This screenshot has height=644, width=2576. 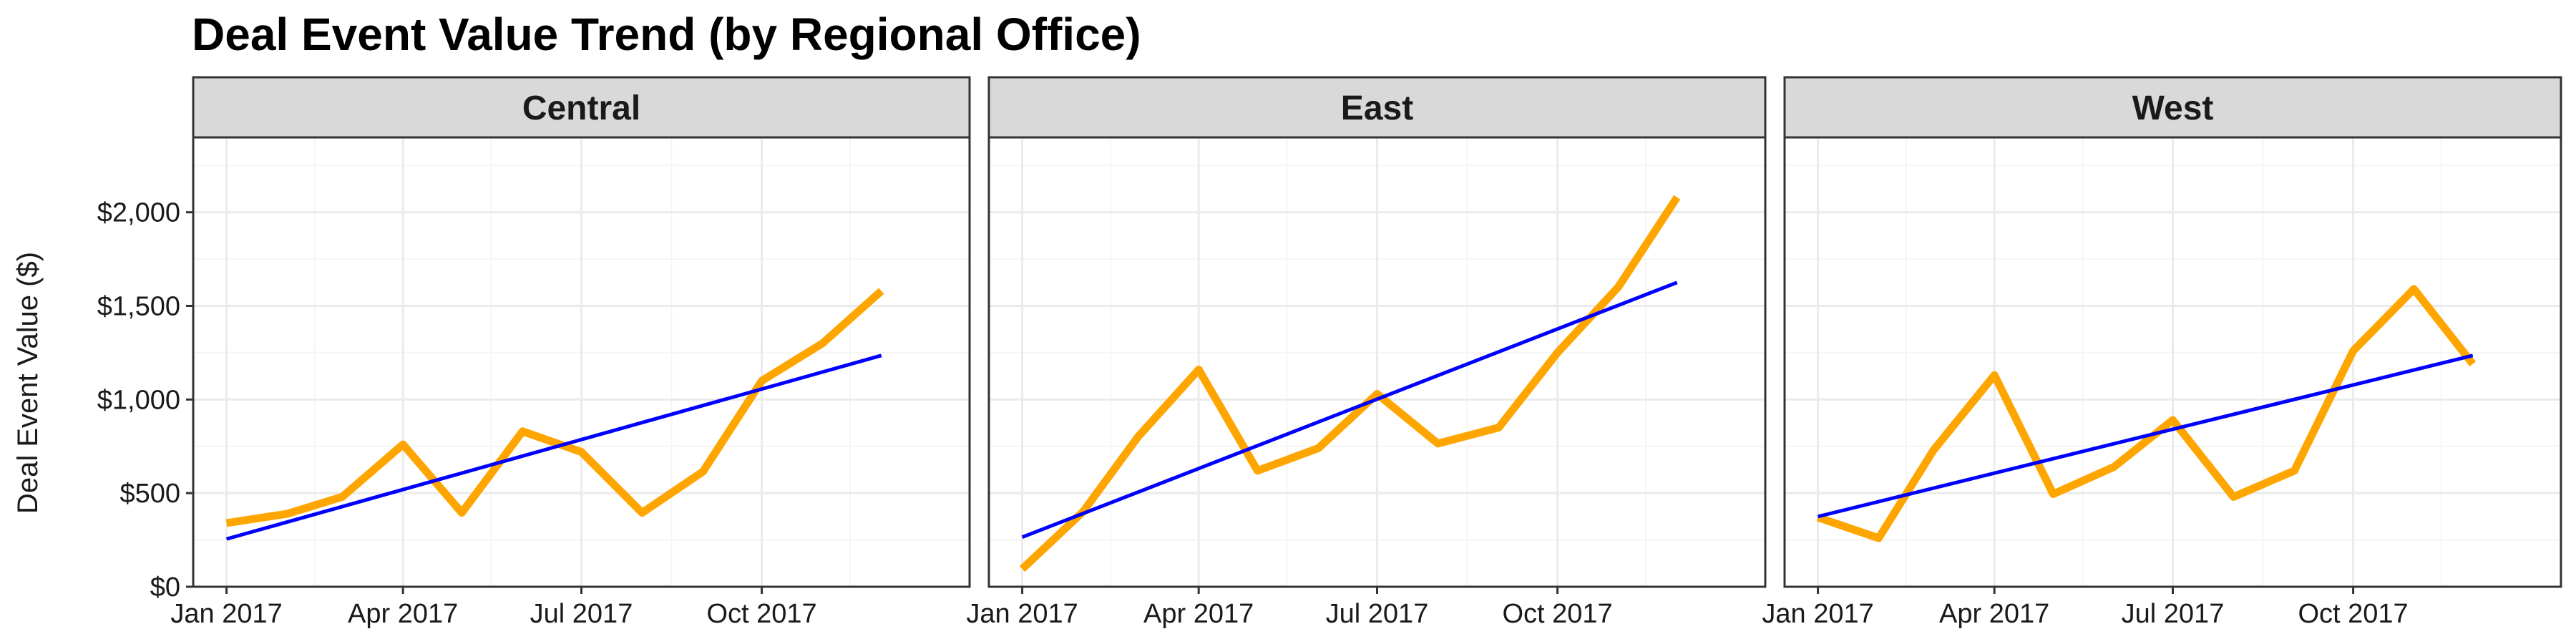 I want to click on y-tick-label: $2,000, so click(x=138, y=213).